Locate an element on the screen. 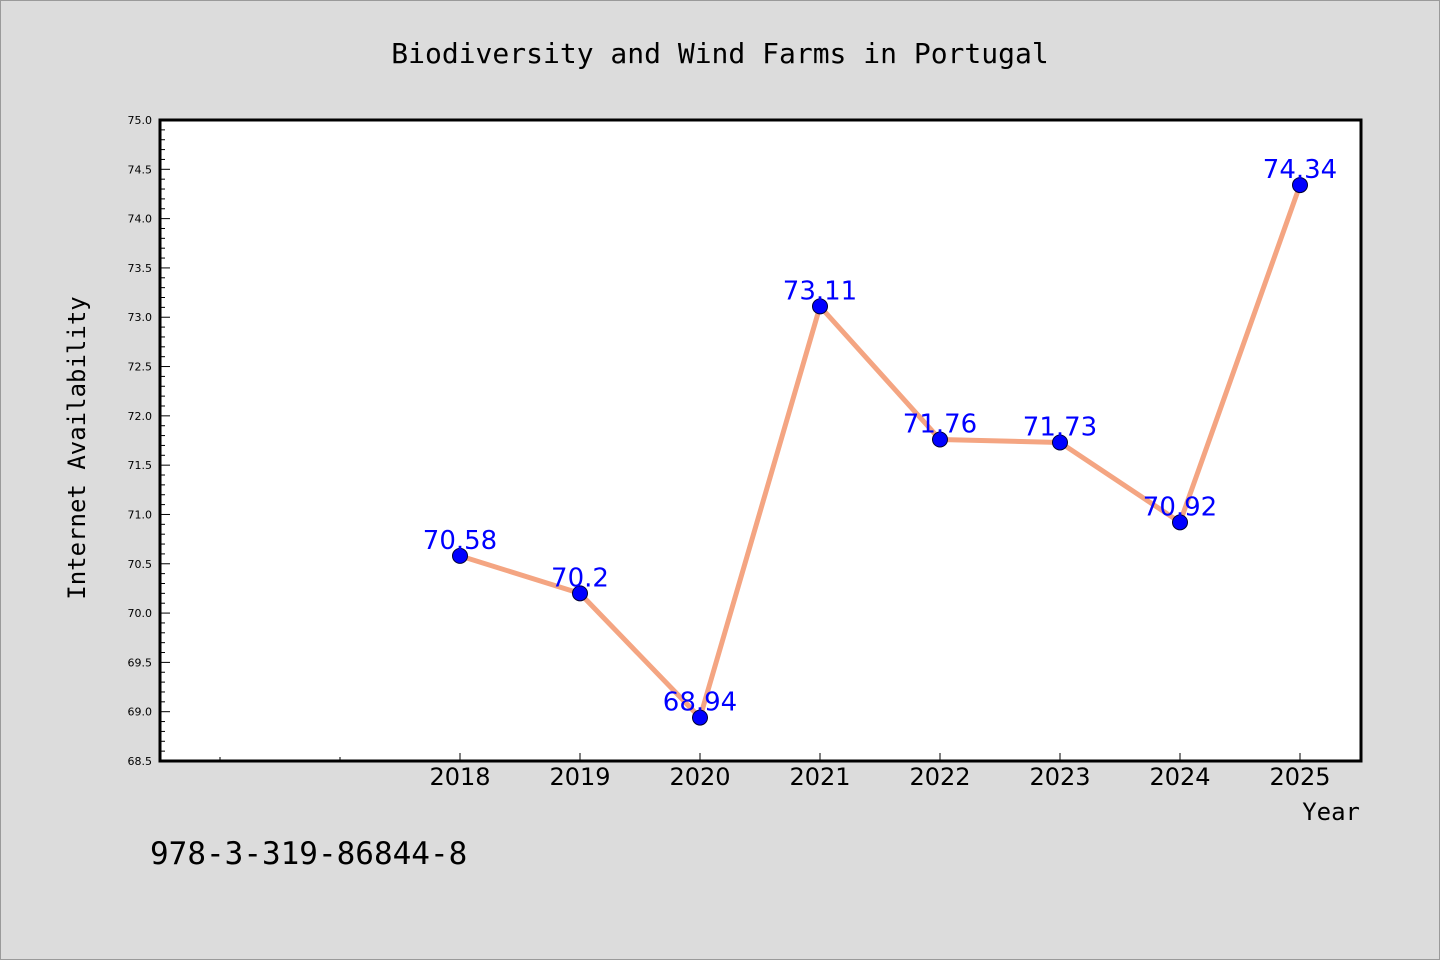  y-tick-label: 74.5 is located at coordinates (140, 169).